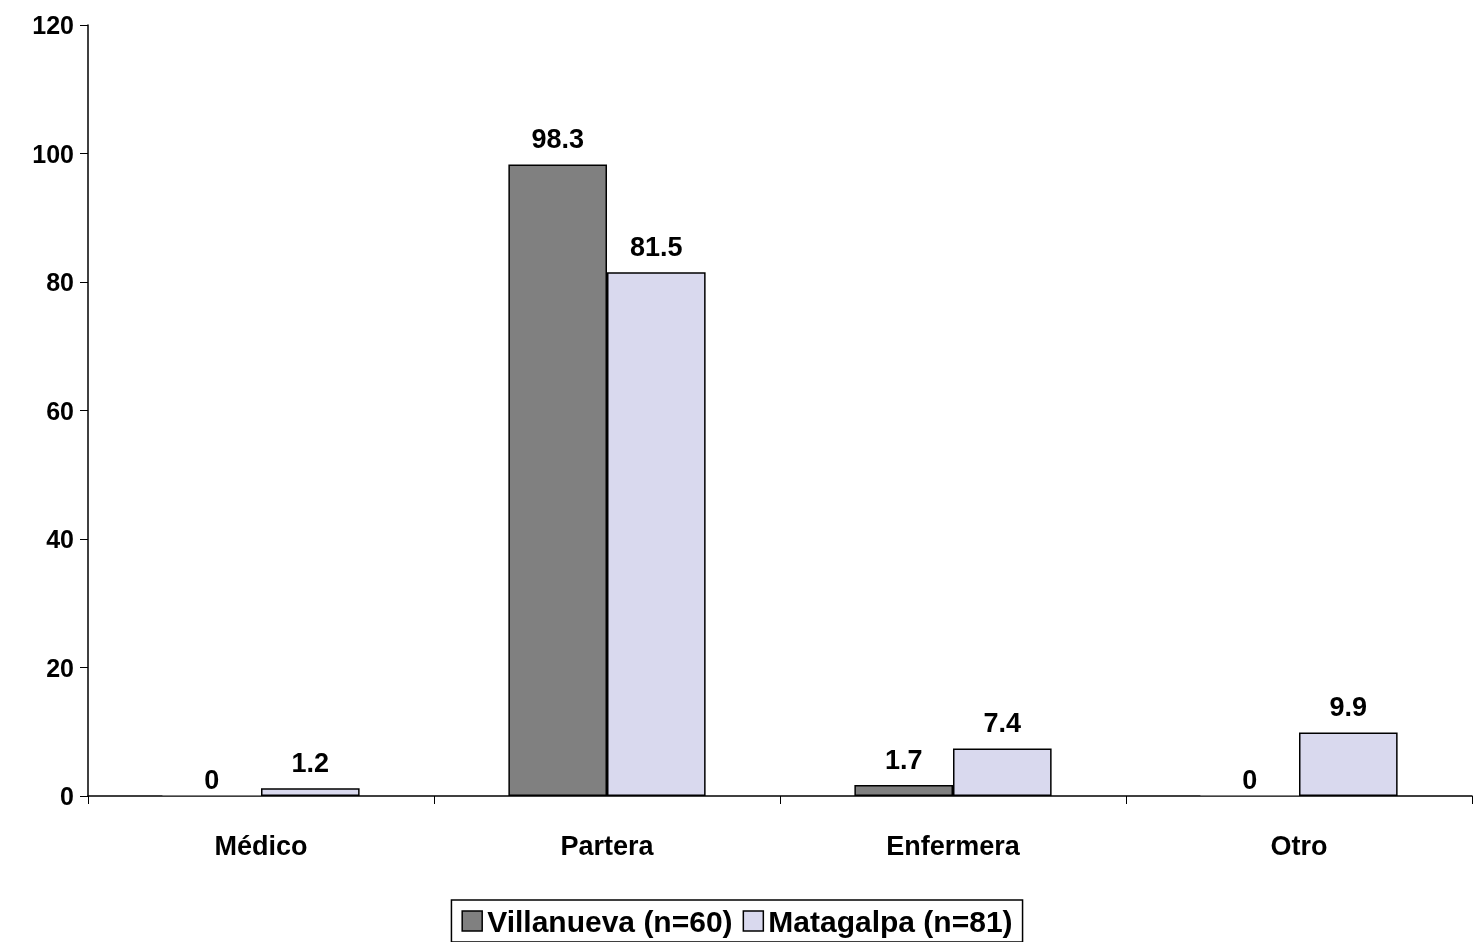  I want to click on x-tick-label: Otro, so click(1299, 845).